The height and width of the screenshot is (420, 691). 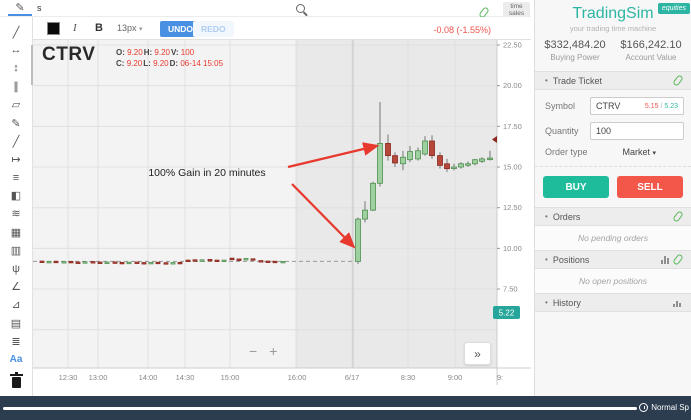 What do you see at coordinates (16, 159) in the screenshot?
I see `tool-arrow-measure-icon: ↦` at bounding box center [16, 159].